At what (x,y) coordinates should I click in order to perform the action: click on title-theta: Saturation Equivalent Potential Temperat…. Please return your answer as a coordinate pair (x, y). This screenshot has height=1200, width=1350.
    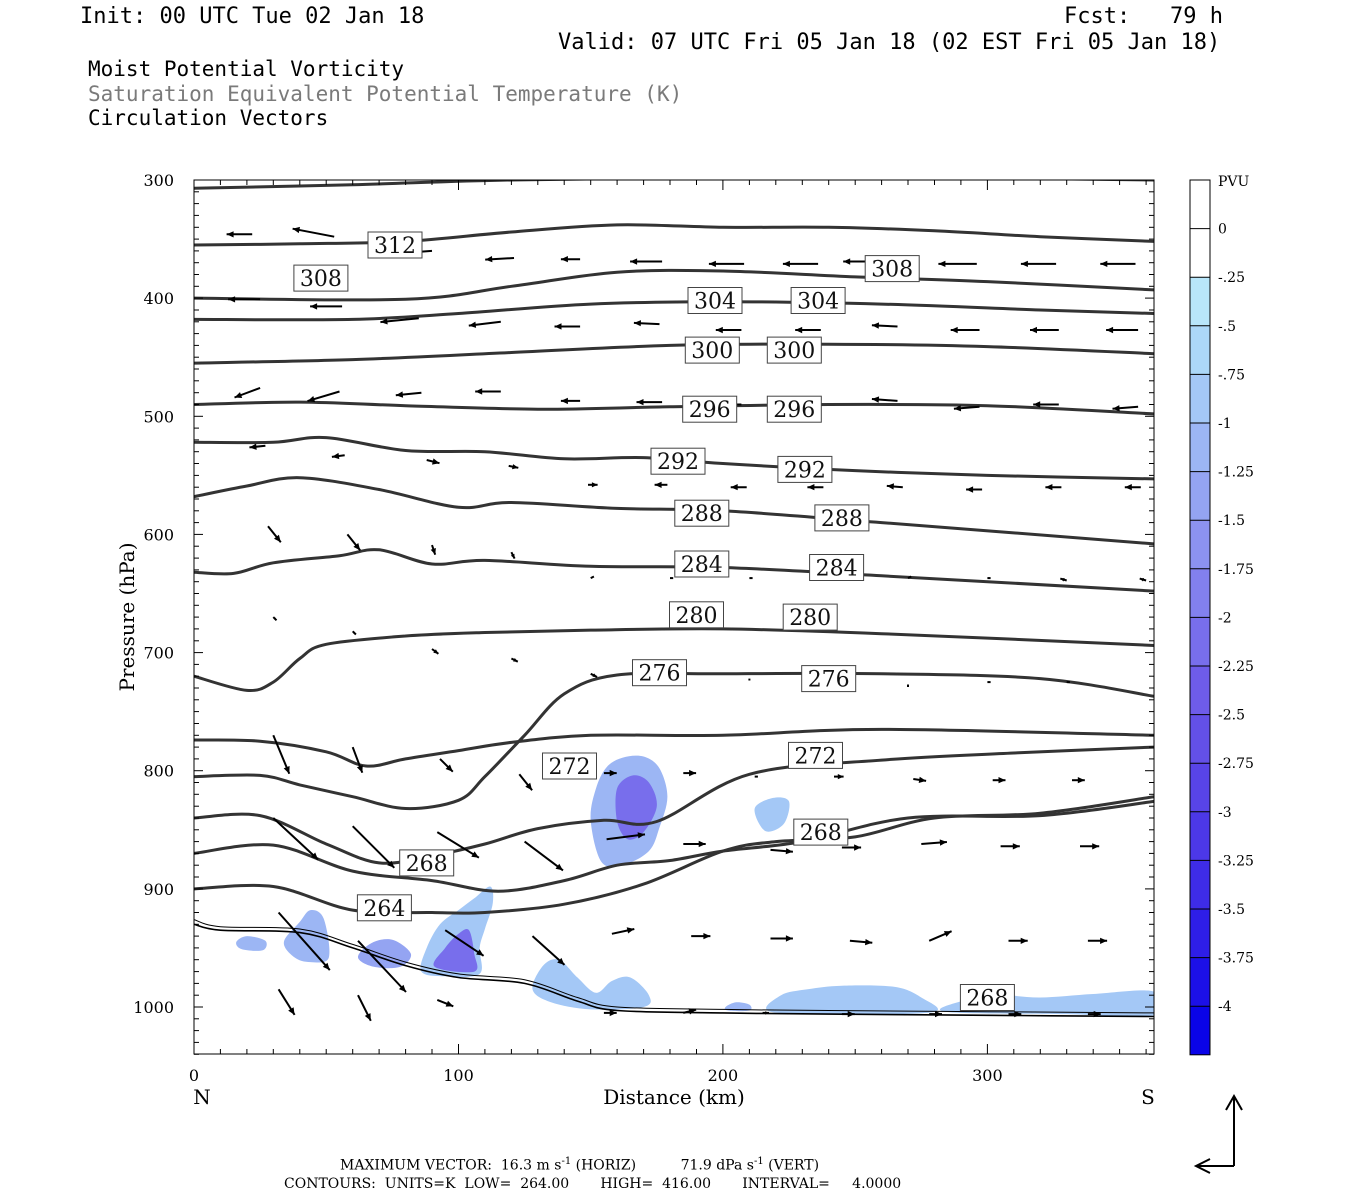
    Looking at the image, I should click on (385, 94).